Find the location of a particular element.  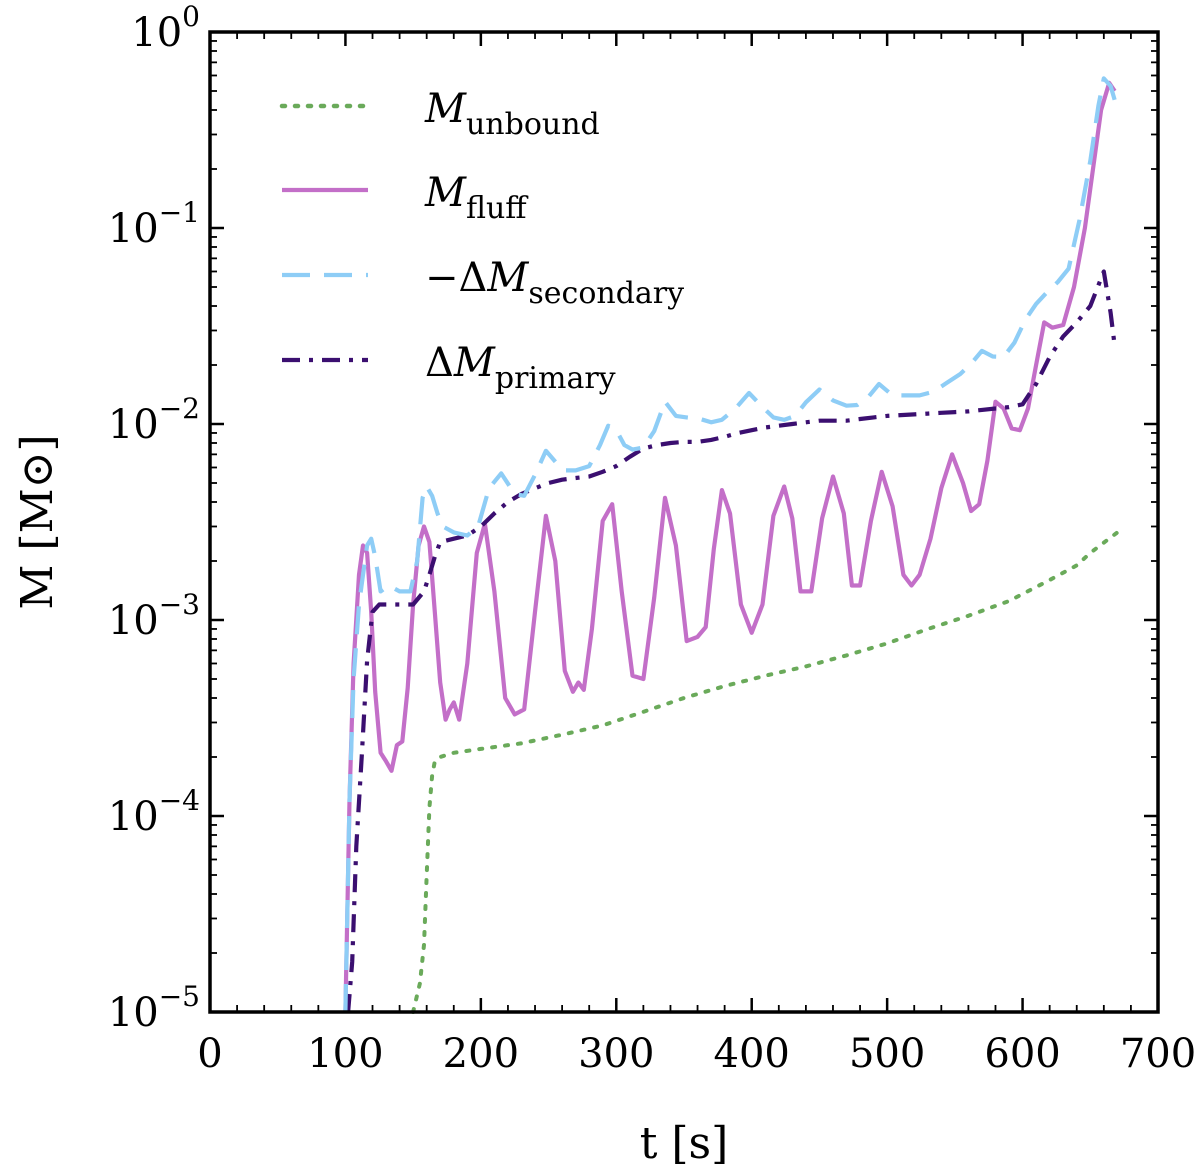

x-tick-label-0: 0 is located at coordinates (209, 1054).